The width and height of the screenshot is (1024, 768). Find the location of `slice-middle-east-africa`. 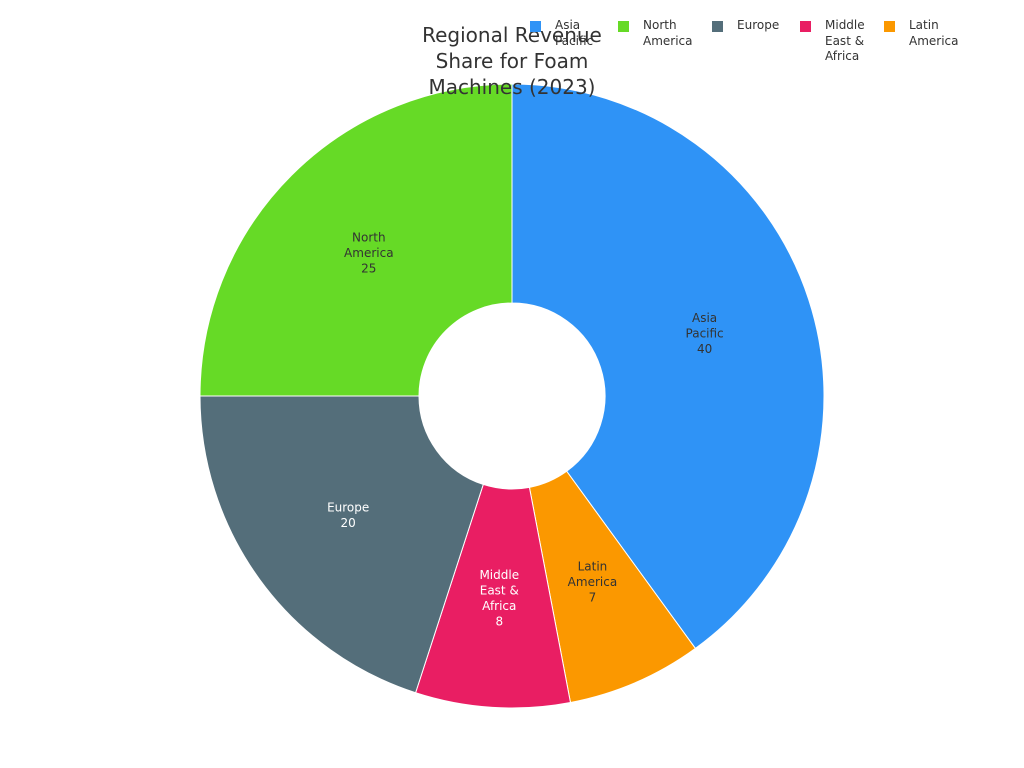

slice-middle-east-africa is located at coordinates (493, 596).